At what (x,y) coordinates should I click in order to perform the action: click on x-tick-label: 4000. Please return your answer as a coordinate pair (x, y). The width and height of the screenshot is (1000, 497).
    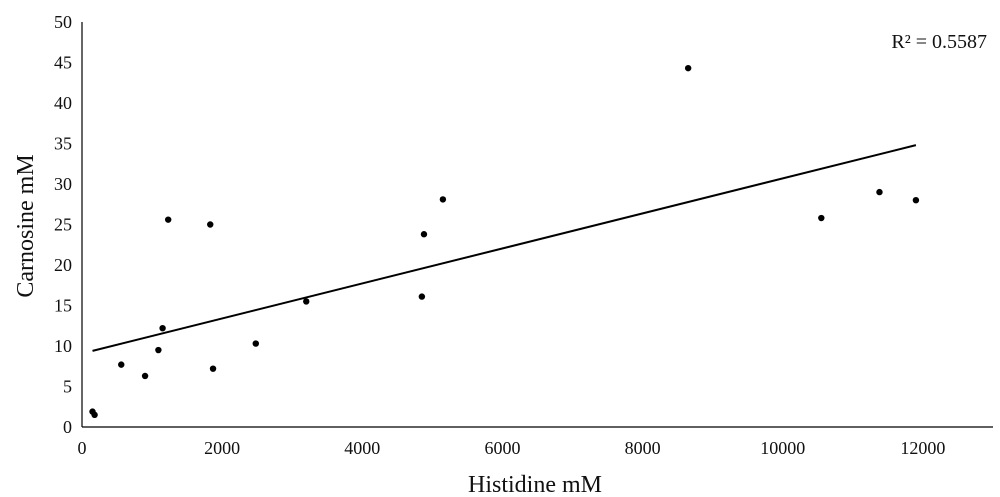
    Looking at the image, I should click on (362, 448).